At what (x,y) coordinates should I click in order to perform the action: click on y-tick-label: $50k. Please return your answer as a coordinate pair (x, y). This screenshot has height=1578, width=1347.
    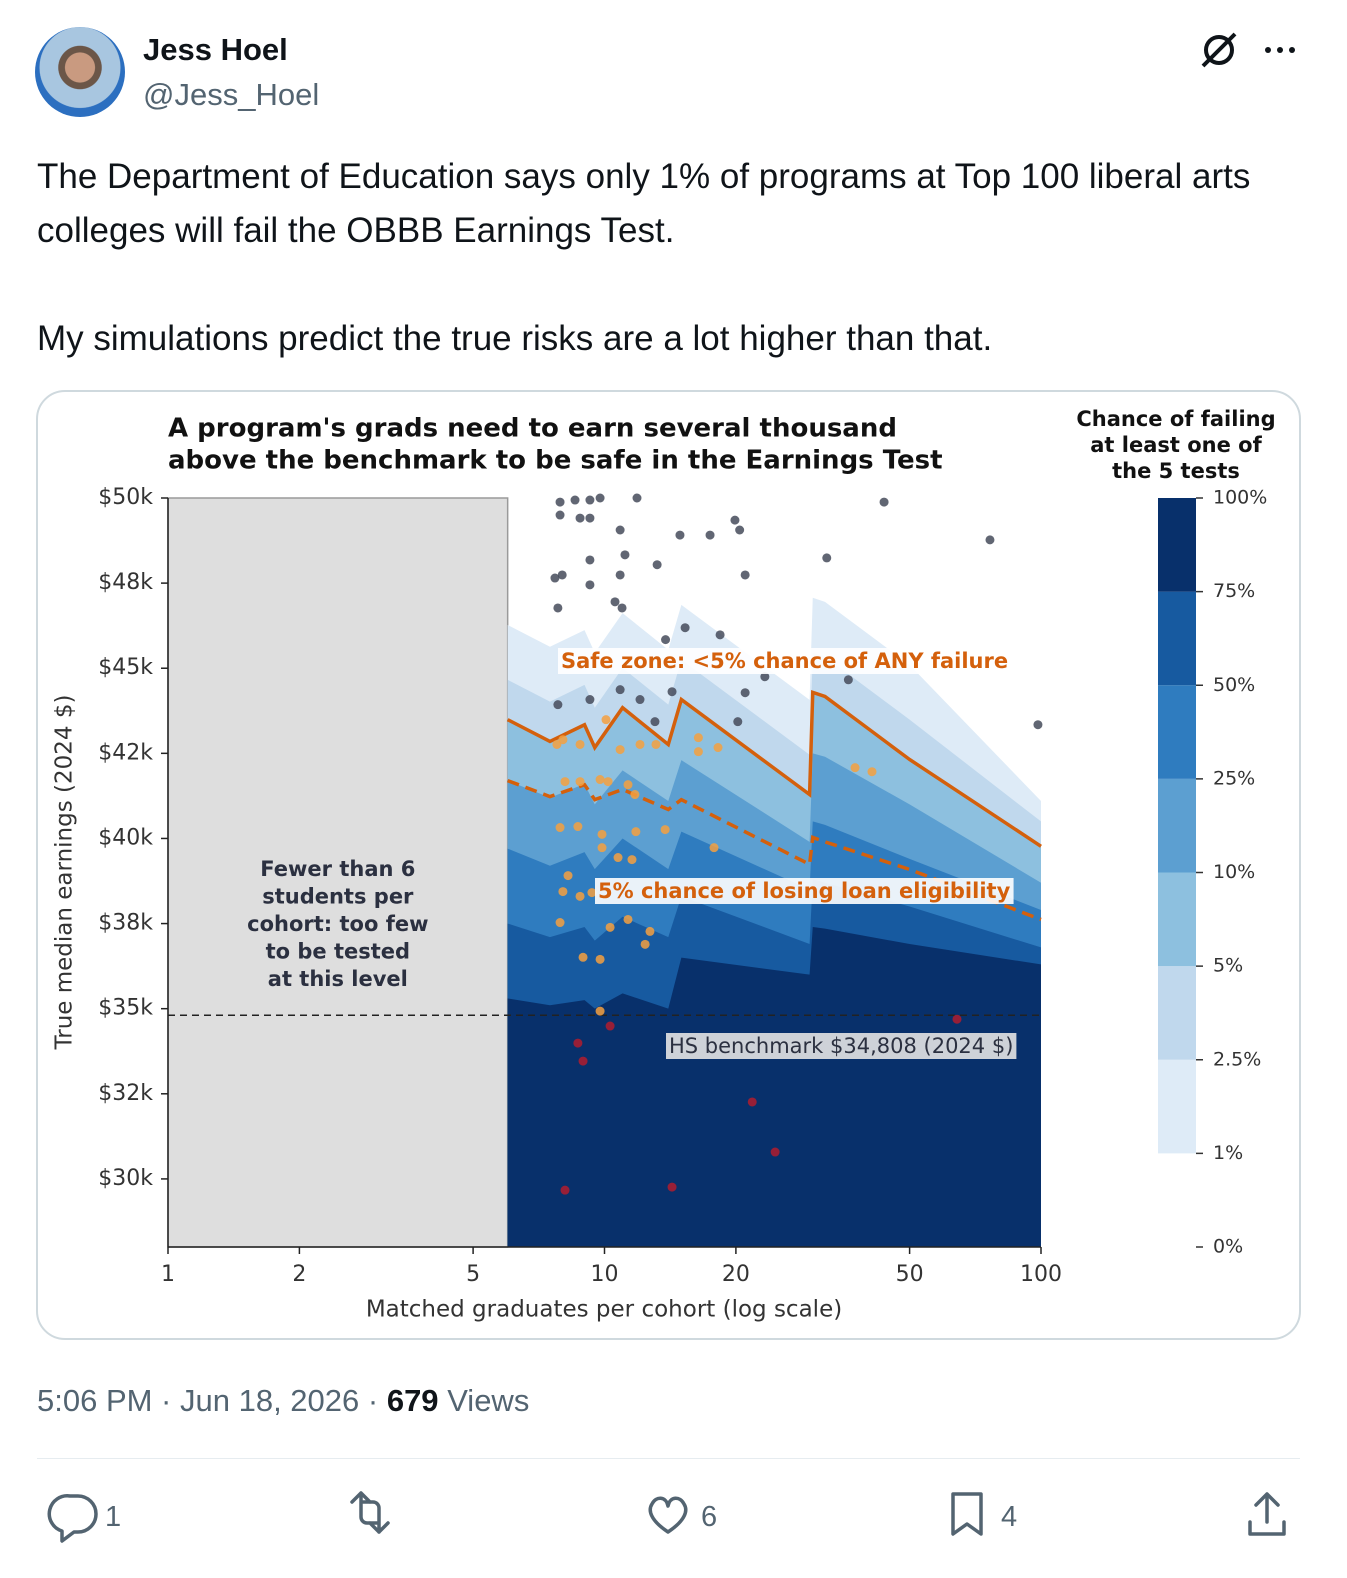
    Looking at the image, I should click on (125, 497).